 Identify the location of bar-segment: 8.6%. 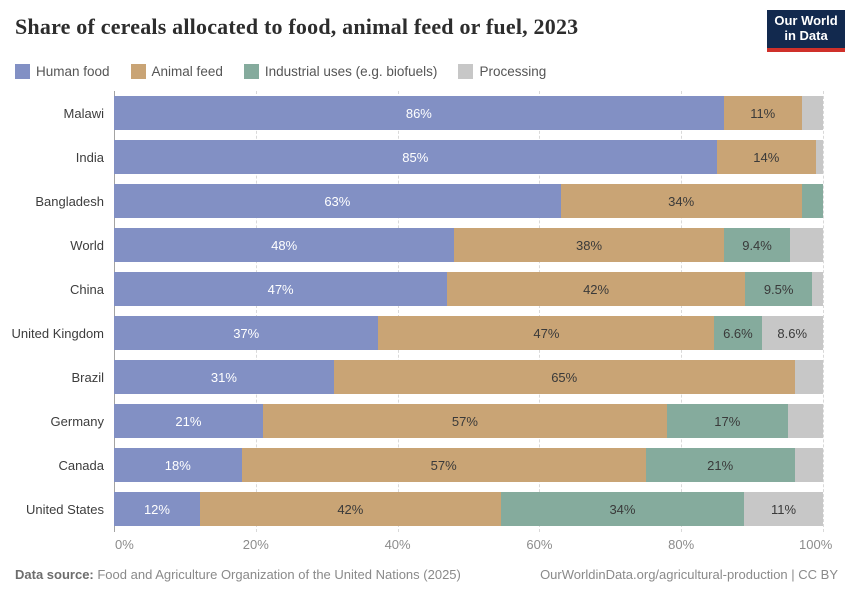
(792, 333).